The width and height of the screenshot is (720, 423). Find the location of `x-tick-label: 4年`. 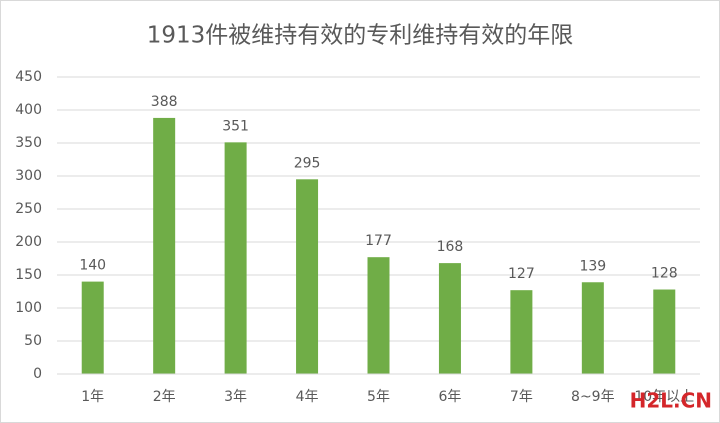

x-tick-label: 4年 is located at coordinates (307, 397).